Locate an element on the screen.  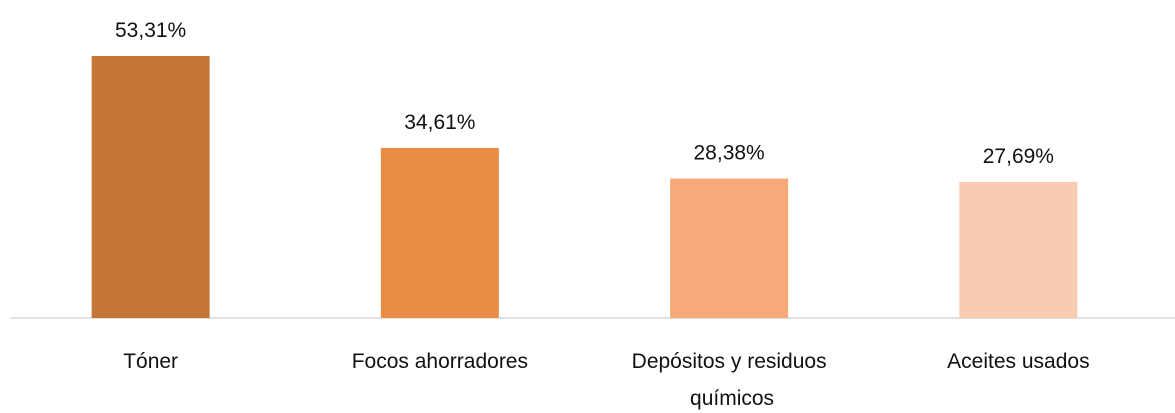
data-label: 34,61% is located at coordinates (439, 122).